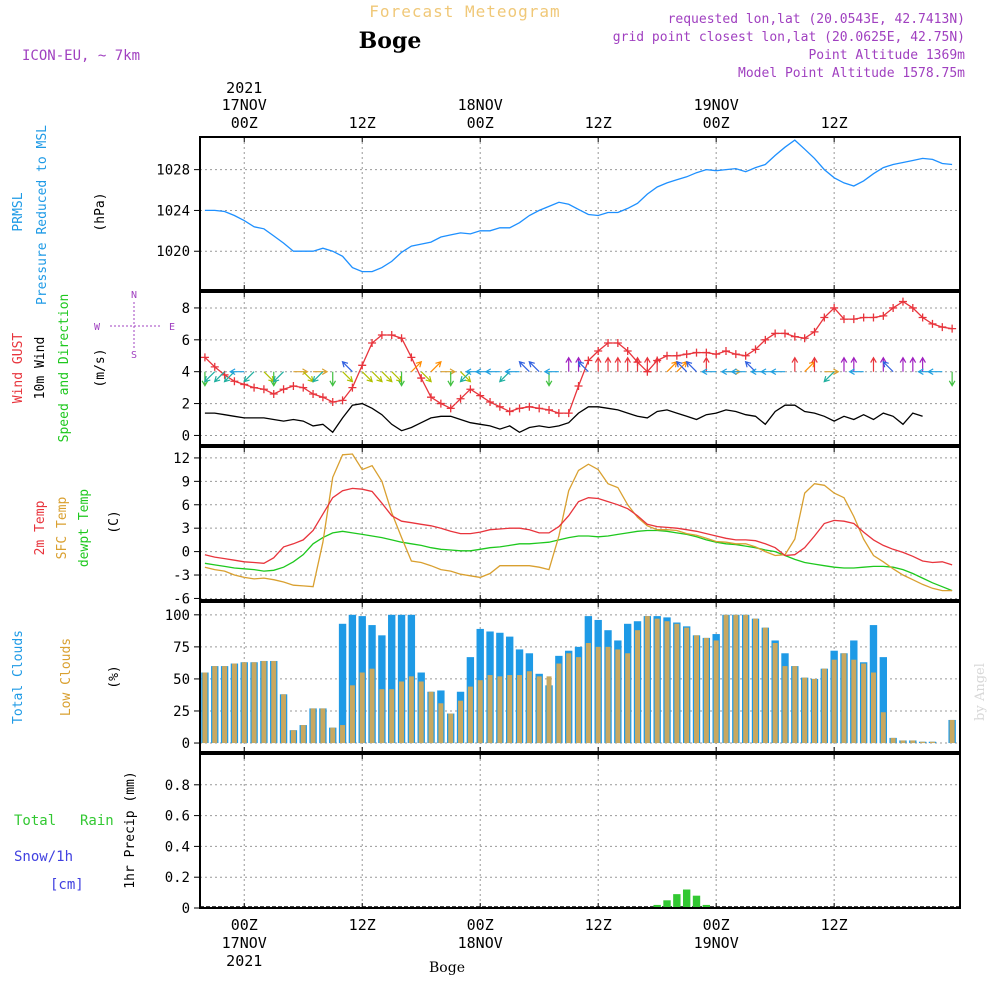 The width and height of the screenshot is (1000, 1004). Describe the element at coordinates (100, 211) in the screenshot. I see `pressure-unit: (hPa)` at that location.